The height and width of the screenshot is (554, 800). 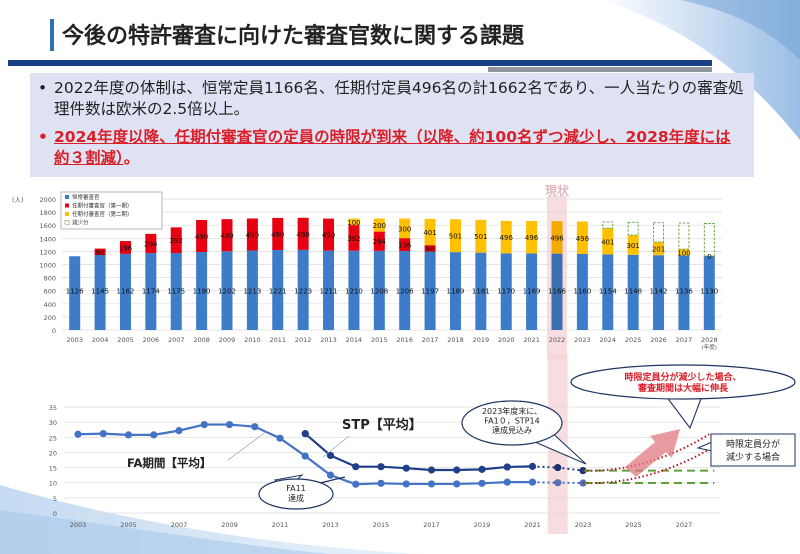 I want to click on fa11-callout, so click(x=296, y=494).